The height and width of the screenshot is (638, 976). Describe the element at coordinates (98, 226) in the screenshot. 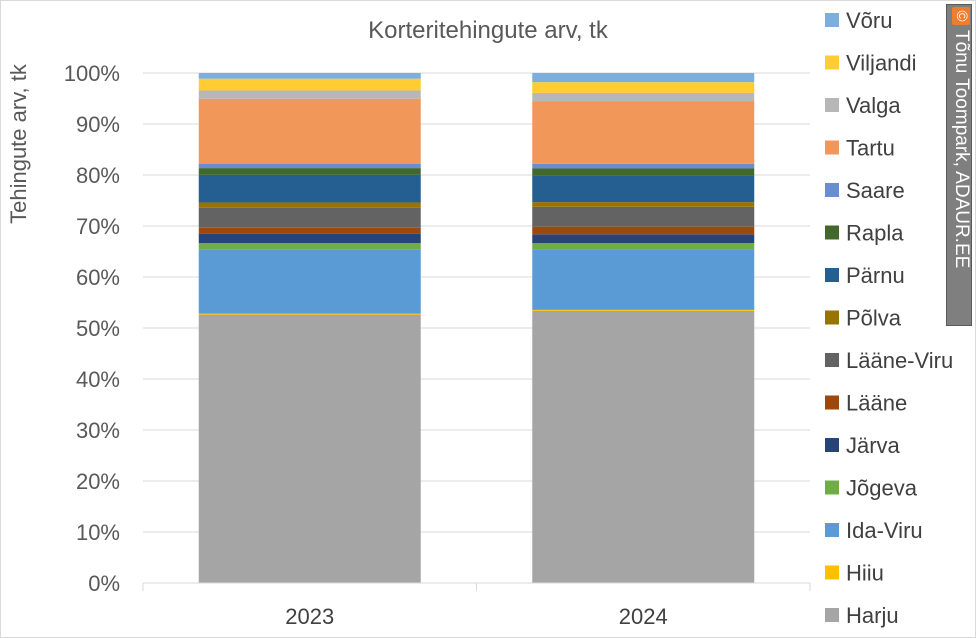

I see `y-tick-label: 70%` at that location.